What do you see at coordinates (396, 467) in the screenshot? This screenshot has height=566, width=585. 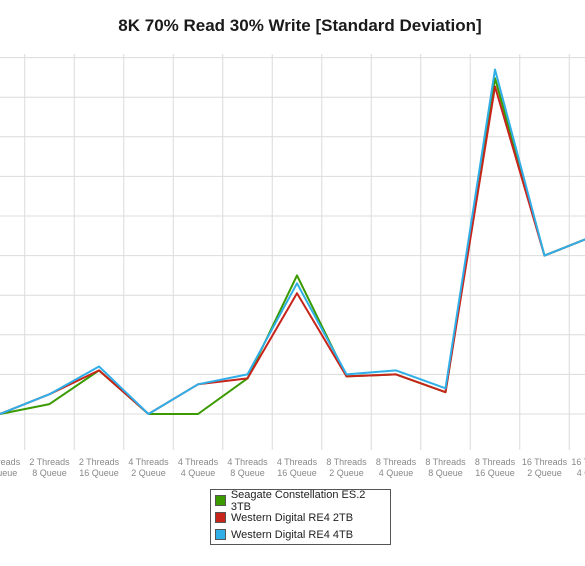 I see `x-tick-label: 8 Threads 4 Queue` at bounding box center [396, 467].